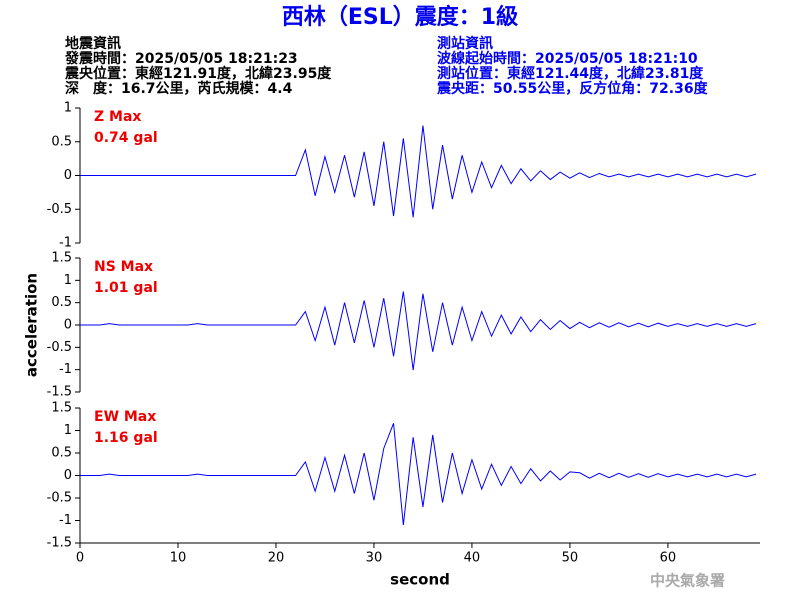  Describe the element at coordinates (125, 417) in the screenshot. I see `panel-title: EW Max` at that location.